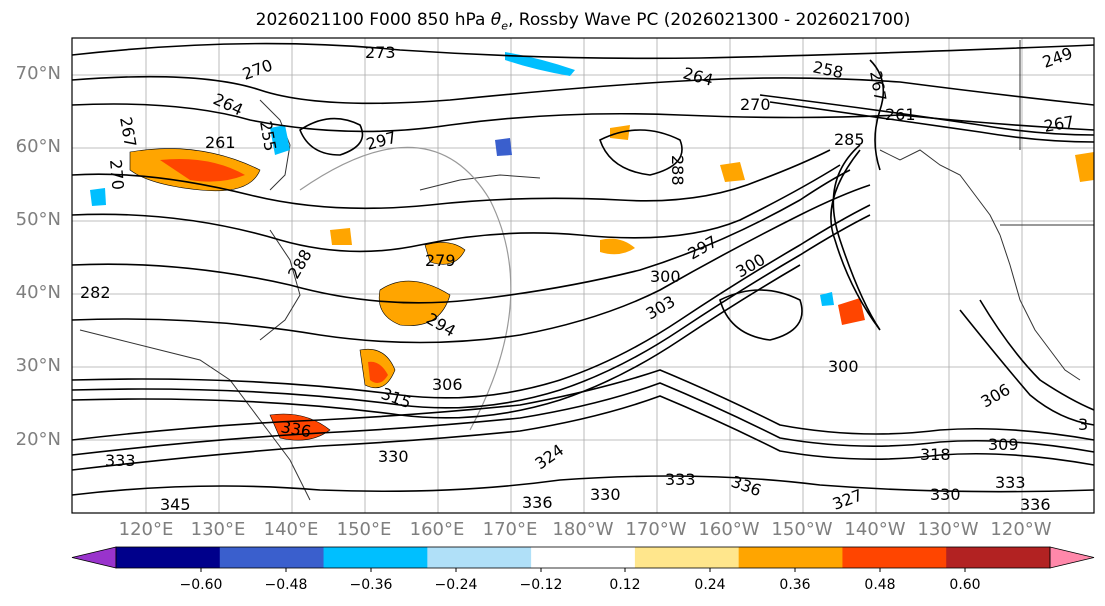 The width and height of the screenshot is (1105, 606). I want to click on anomaly-positive-140w, so click(851, 311).